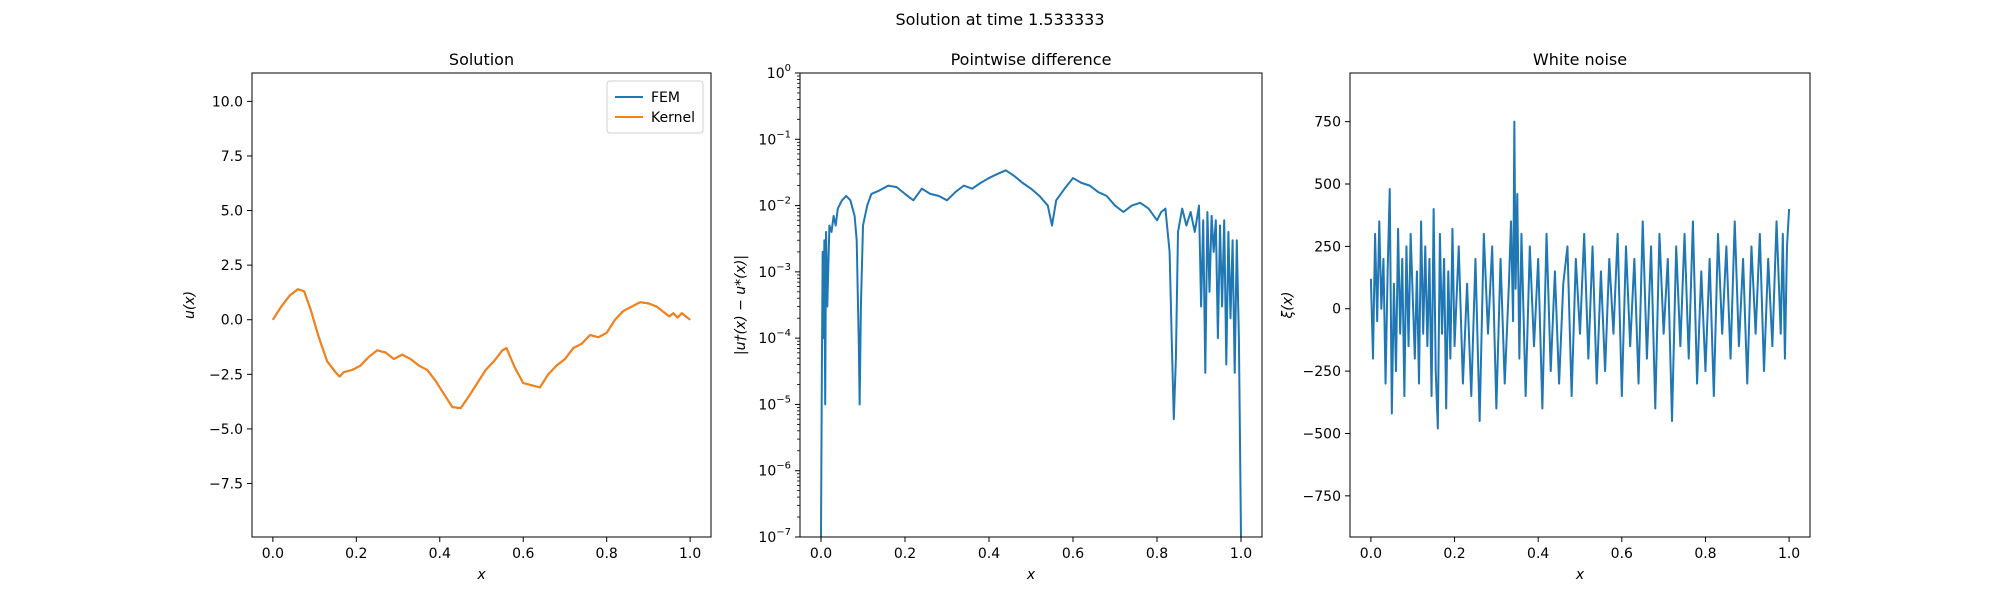  I want to click on y-tick-label: 0.0, so click(232, 321).